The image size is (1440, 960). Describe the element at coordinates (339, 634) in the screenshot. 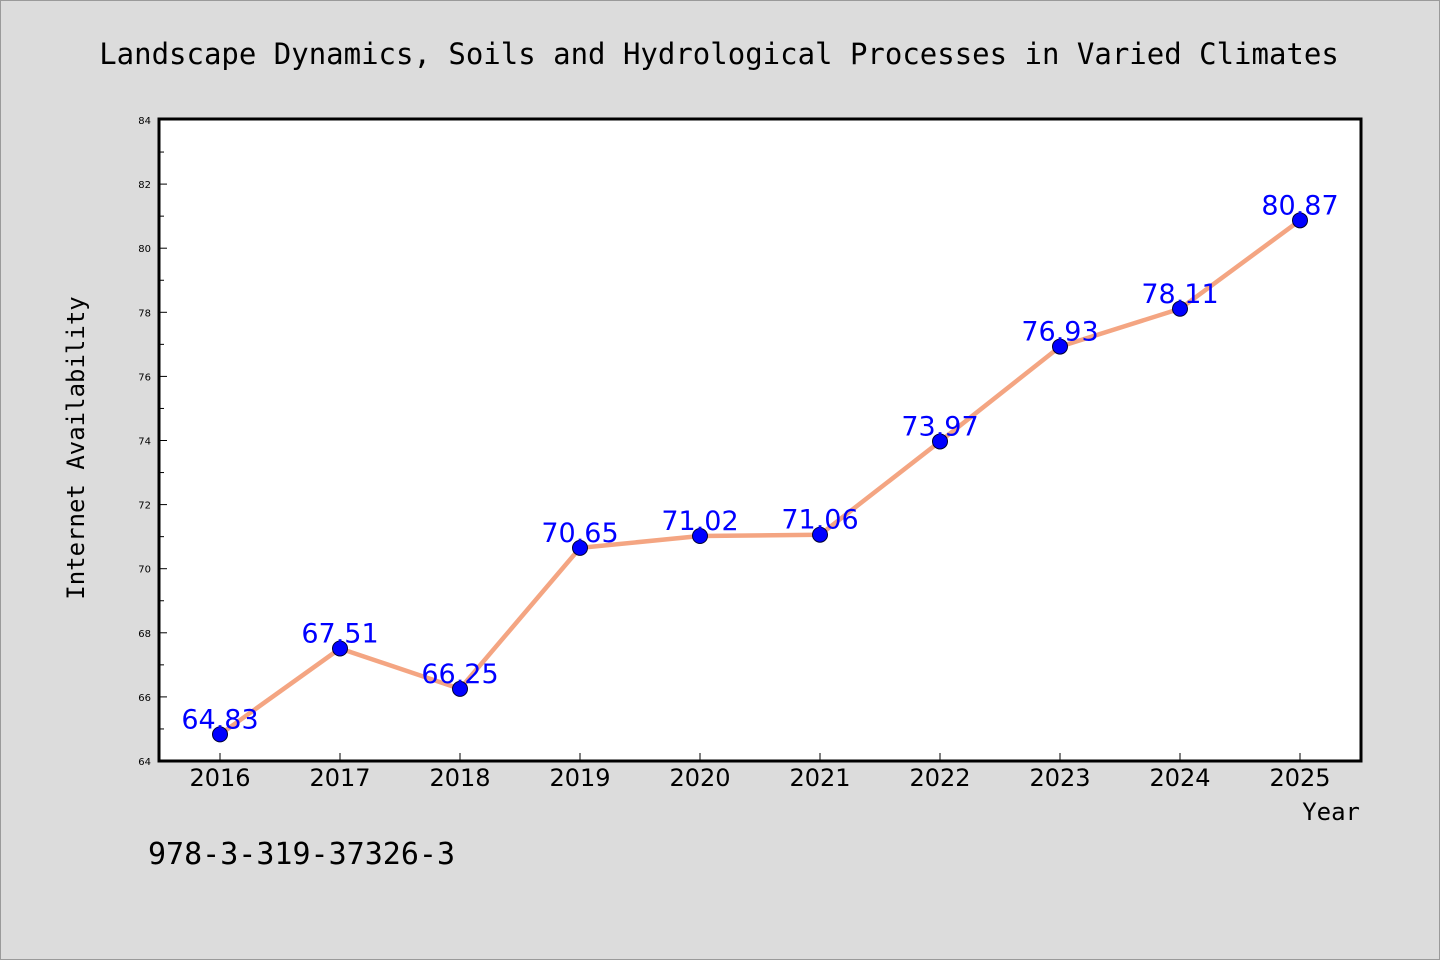

I see `data-label: 67.51` at that location.